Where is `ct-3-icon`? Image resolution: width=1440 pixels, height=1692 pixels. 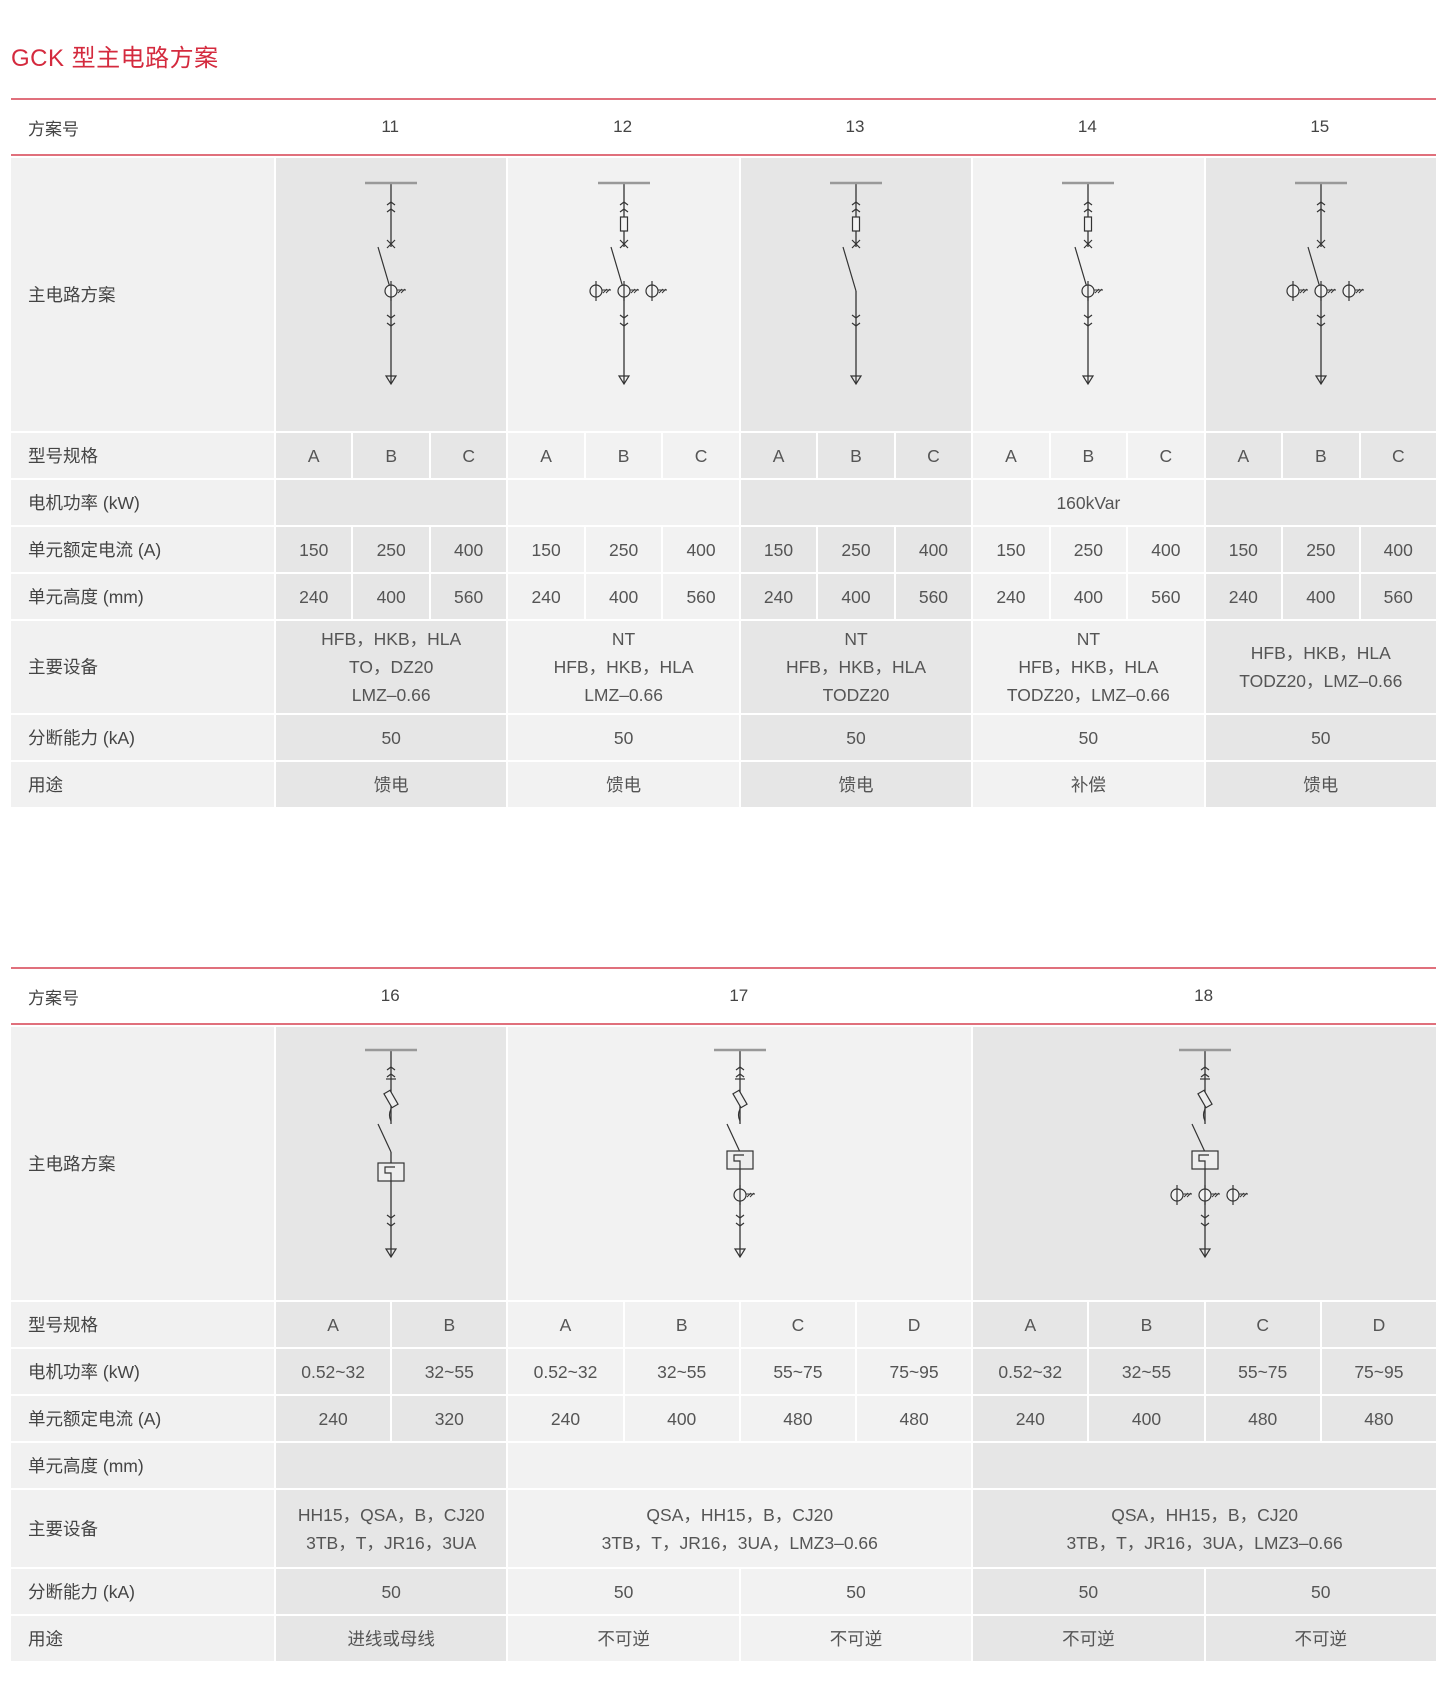
ct-3-icon is located at coordinates (627, 291).